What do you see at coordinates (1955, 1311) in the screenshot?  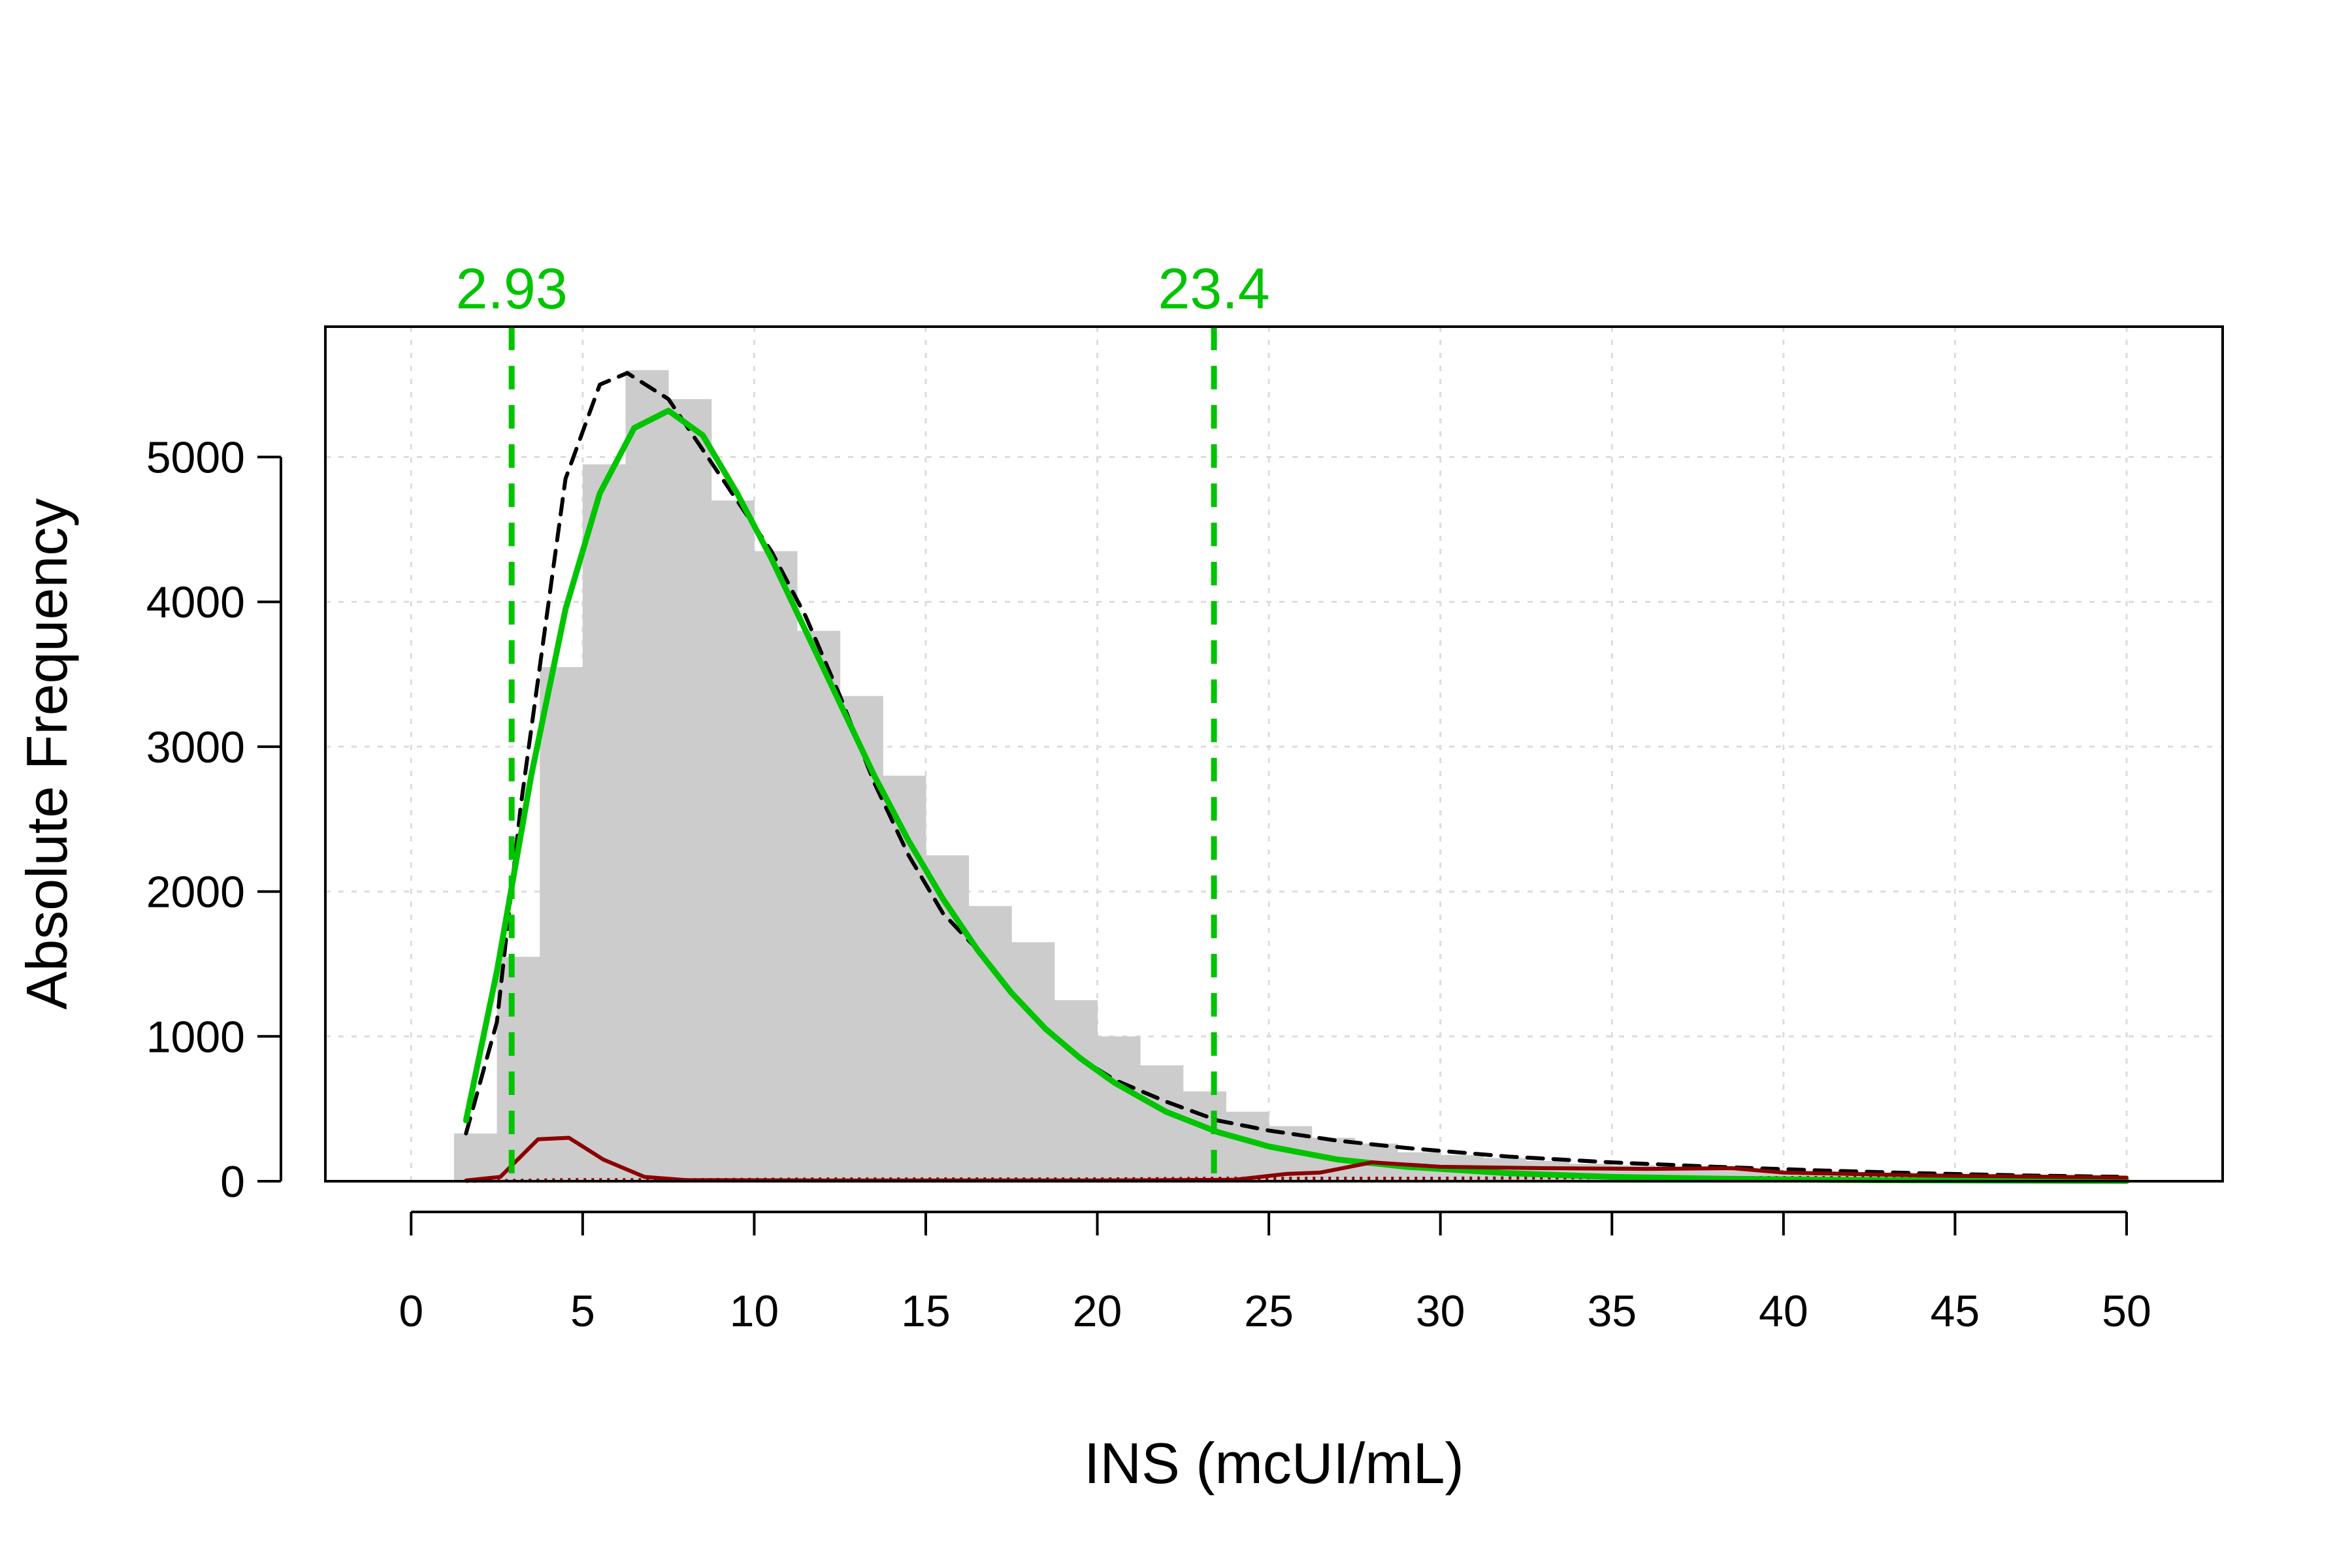 I see `x-tick-label: 45` at bounding box center [1955, 1311].